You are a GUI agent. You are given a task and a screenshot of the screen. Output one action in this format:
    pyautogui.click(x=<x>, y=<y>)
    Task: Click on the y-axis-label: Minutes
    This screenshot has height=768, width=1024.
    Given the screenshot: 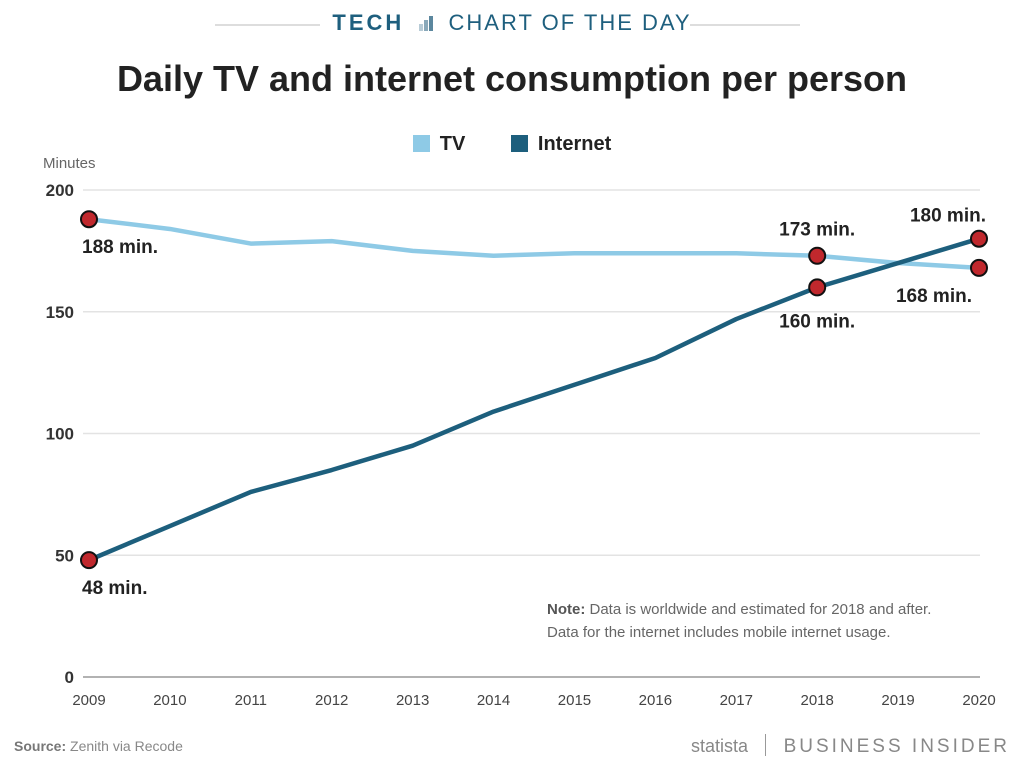 What is the action you would take?
    pyautogui.click(x=69, y=163)
    